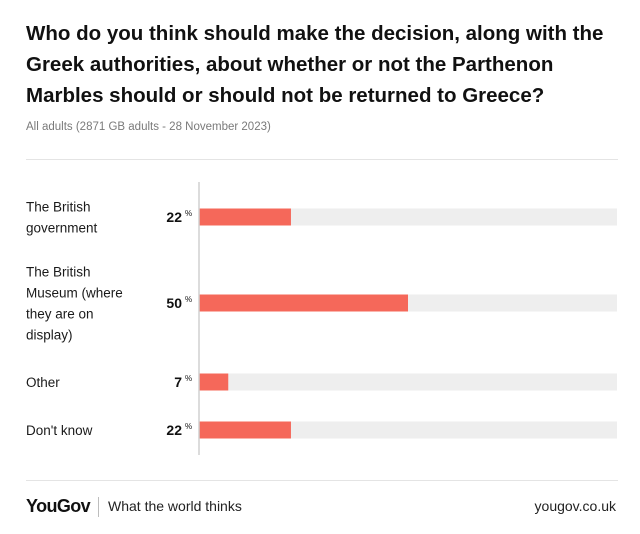  Describe the element at coordinates (98, 507) in the screenshot. I see `footer-separator` at that location.